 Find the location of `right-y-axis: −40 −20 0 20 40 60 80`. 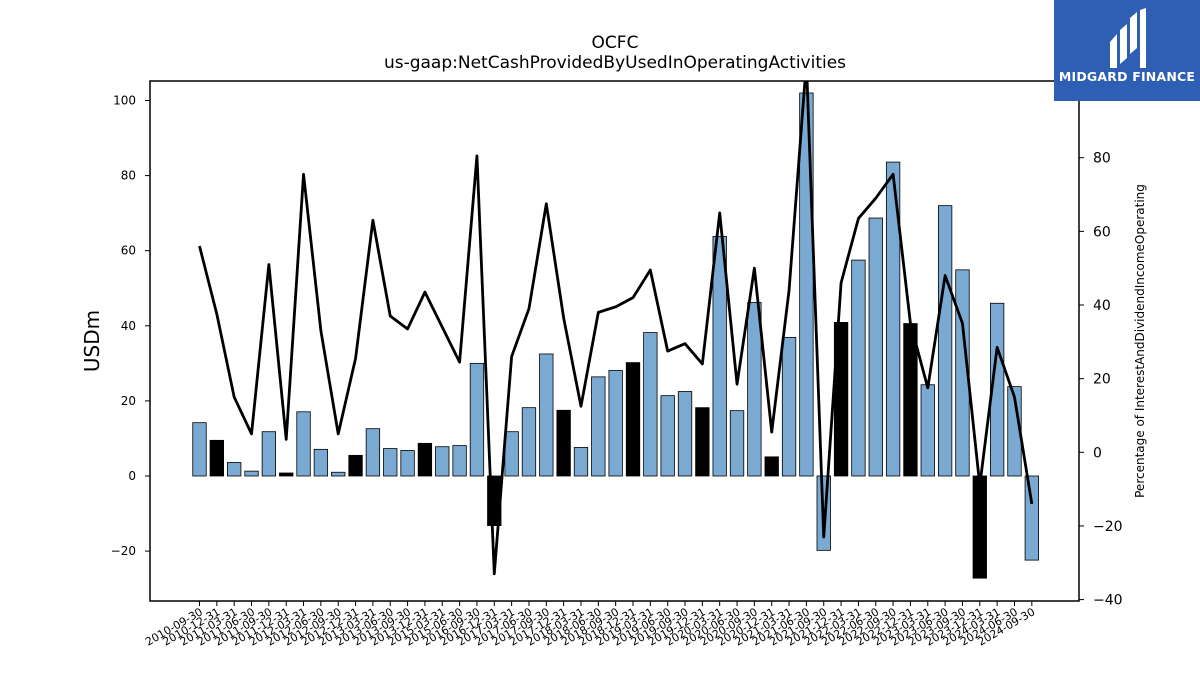

right-y-axis: −40 −20 0 20 40 60 80 is located at coordinates (1101, 380).